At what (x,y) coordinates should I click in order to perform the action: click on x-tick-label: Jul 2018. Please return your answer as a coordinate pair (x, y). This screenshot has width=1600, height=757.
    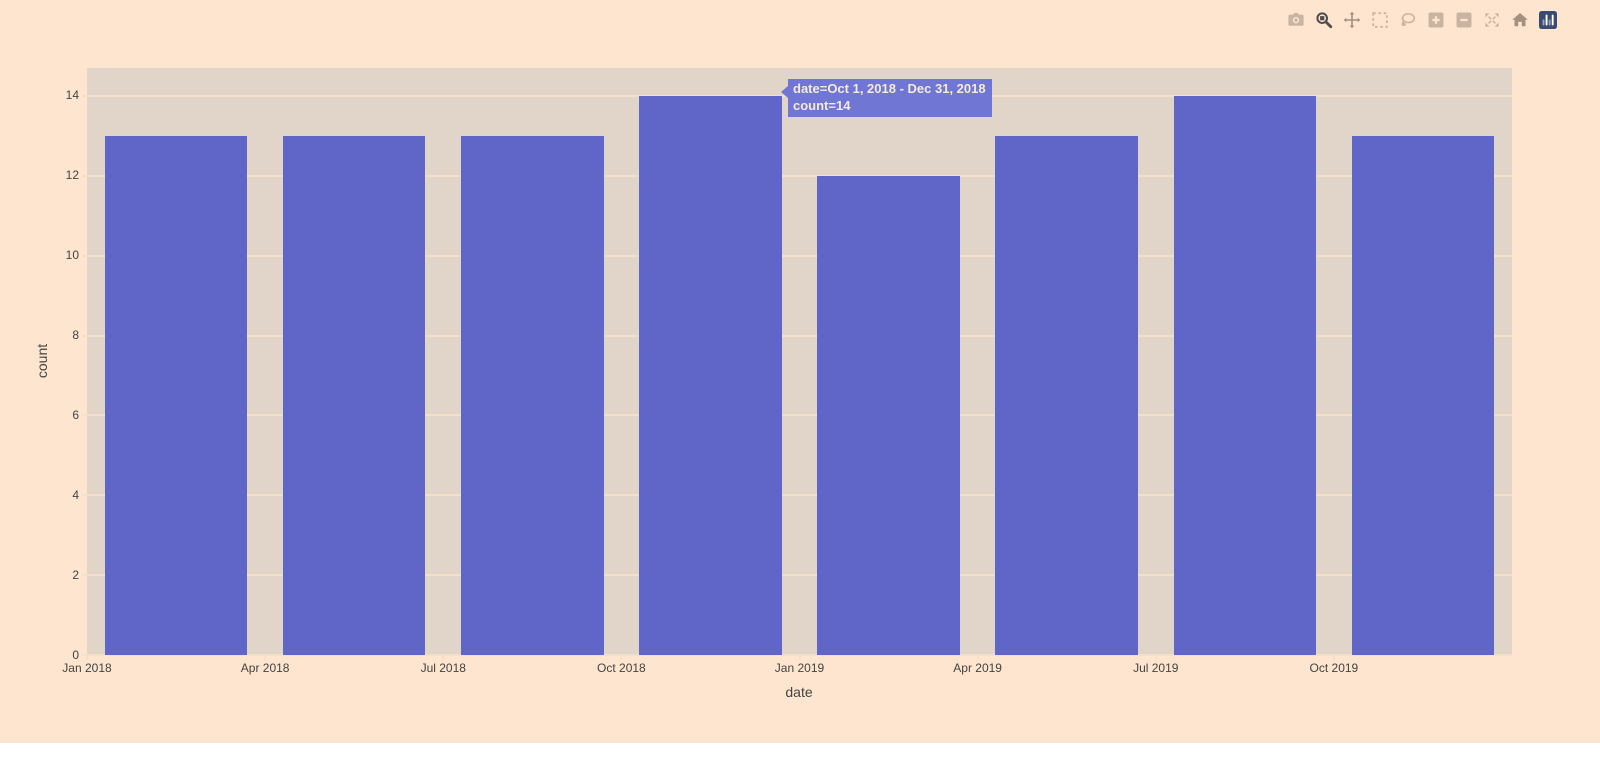
    Looking at the image, I should click on (443, 668).